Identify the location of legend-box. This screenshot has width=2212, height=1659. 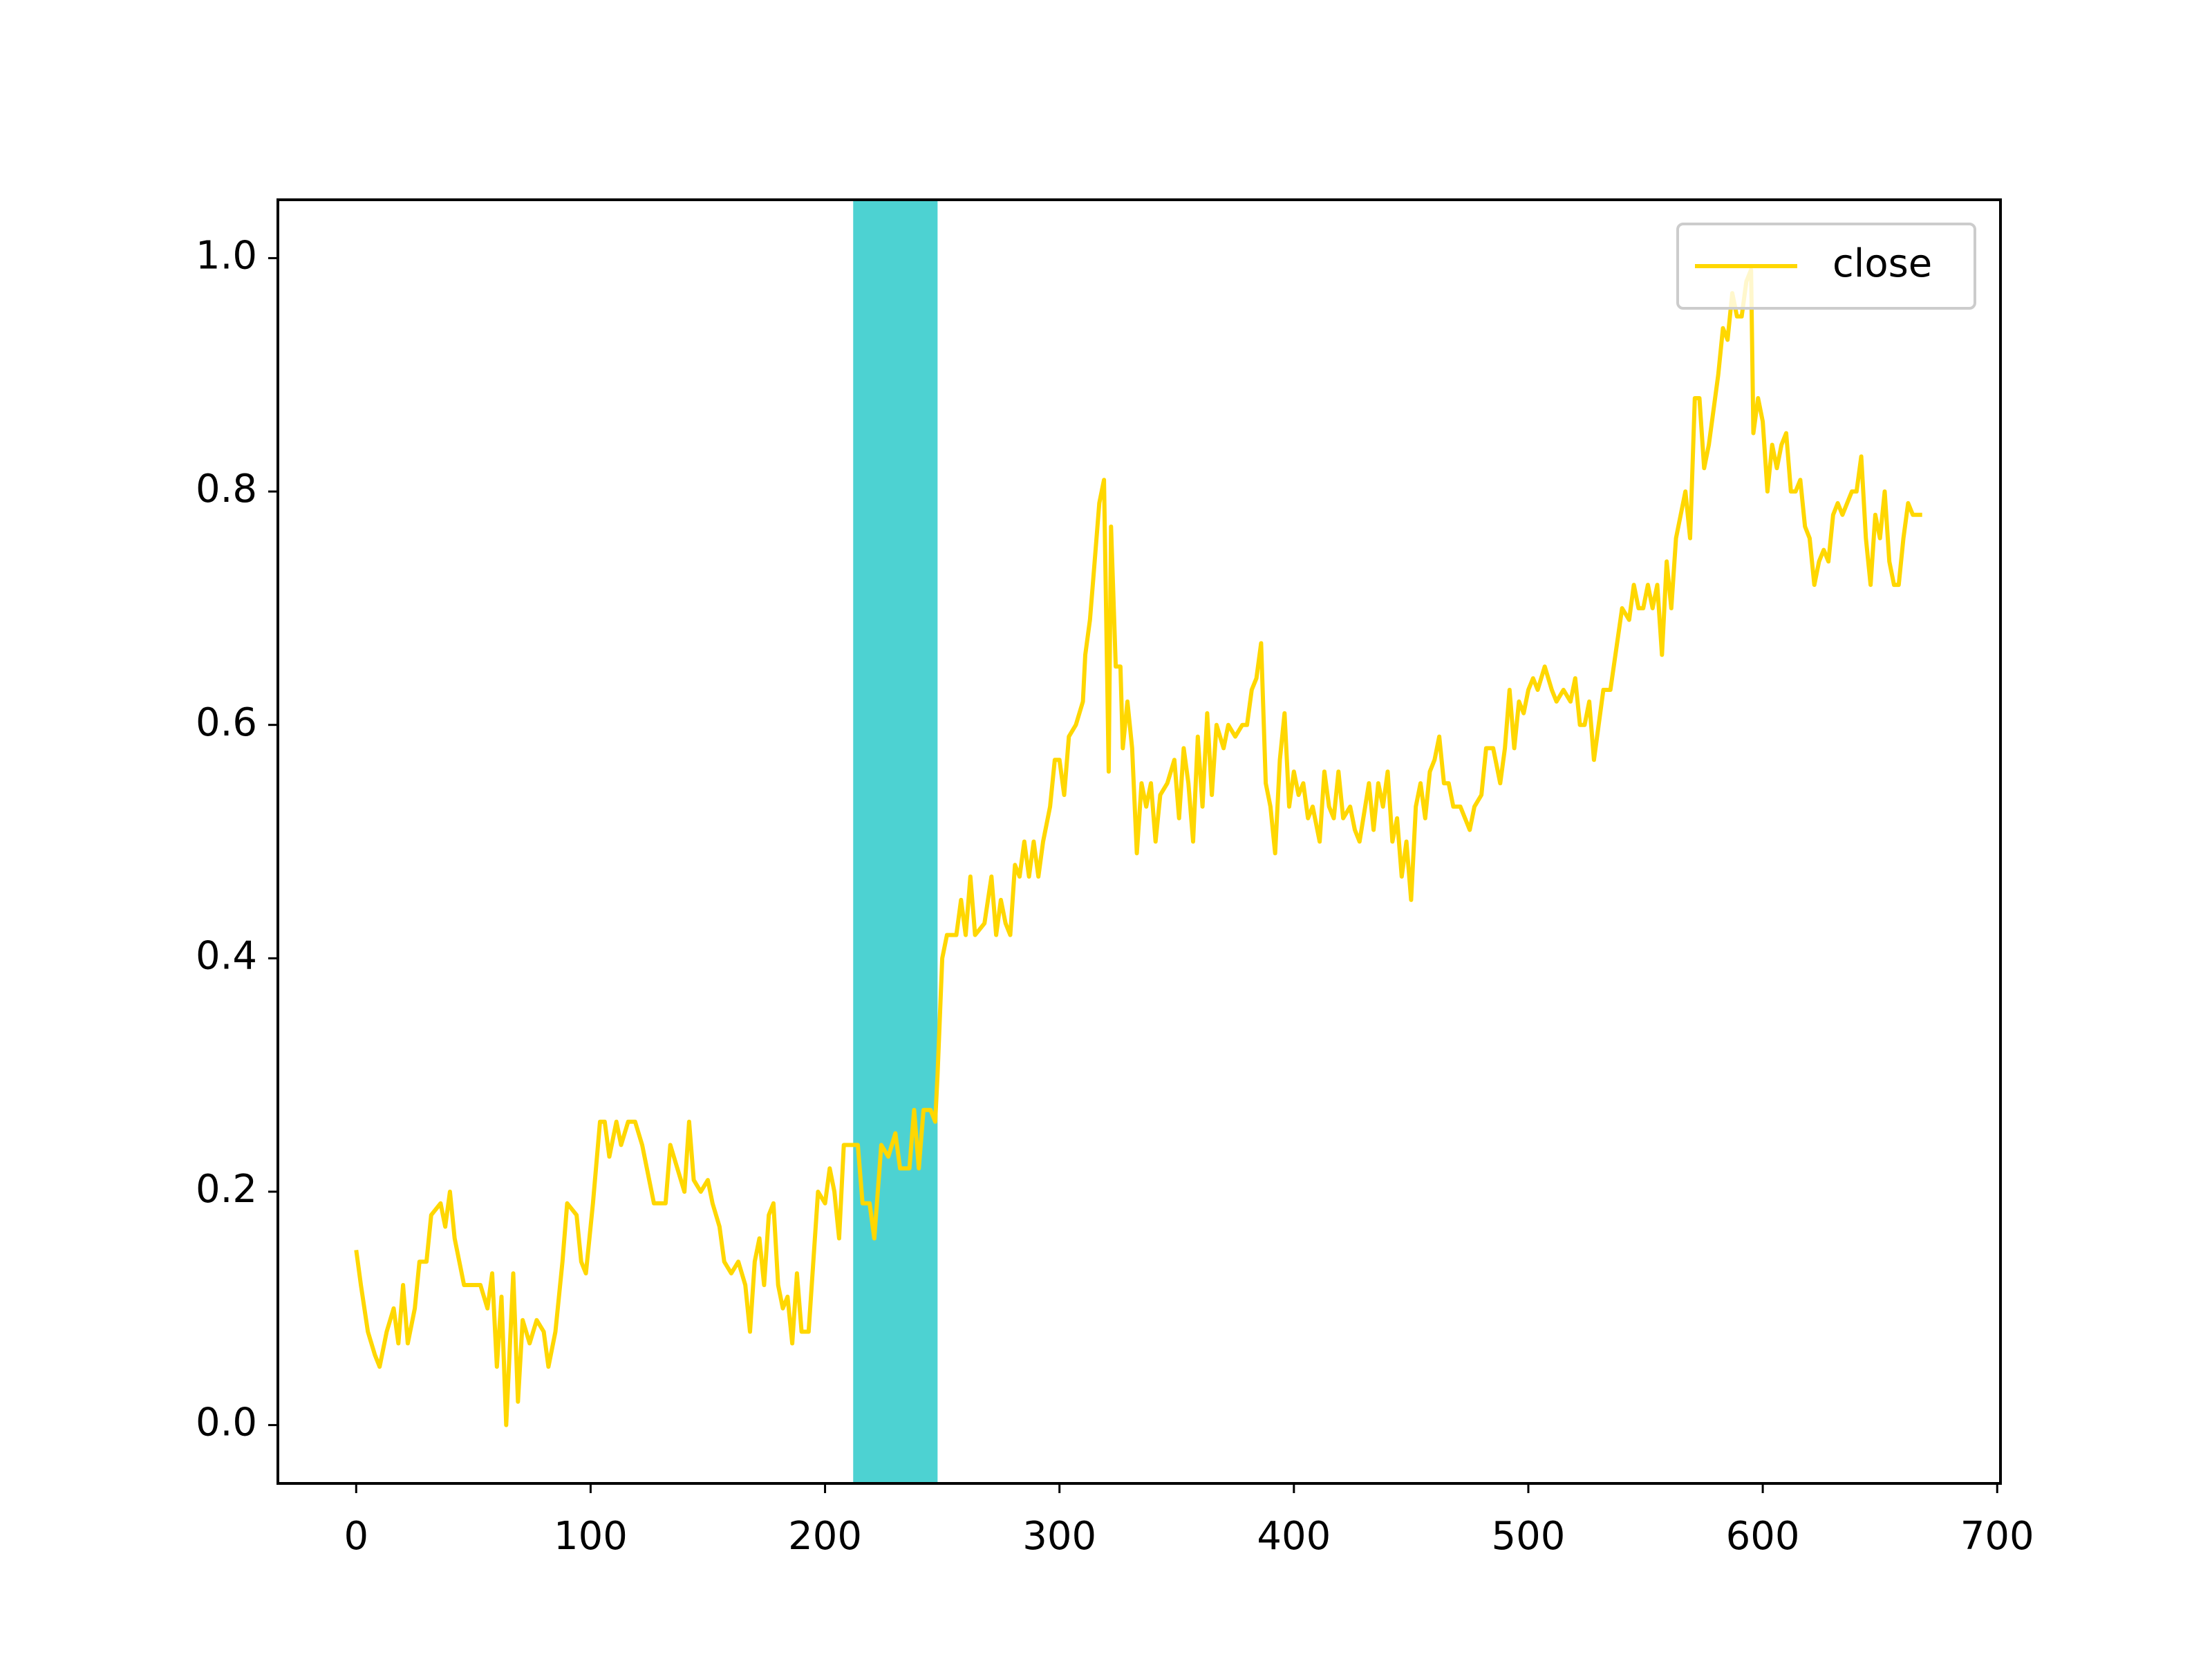
(1826, 266).